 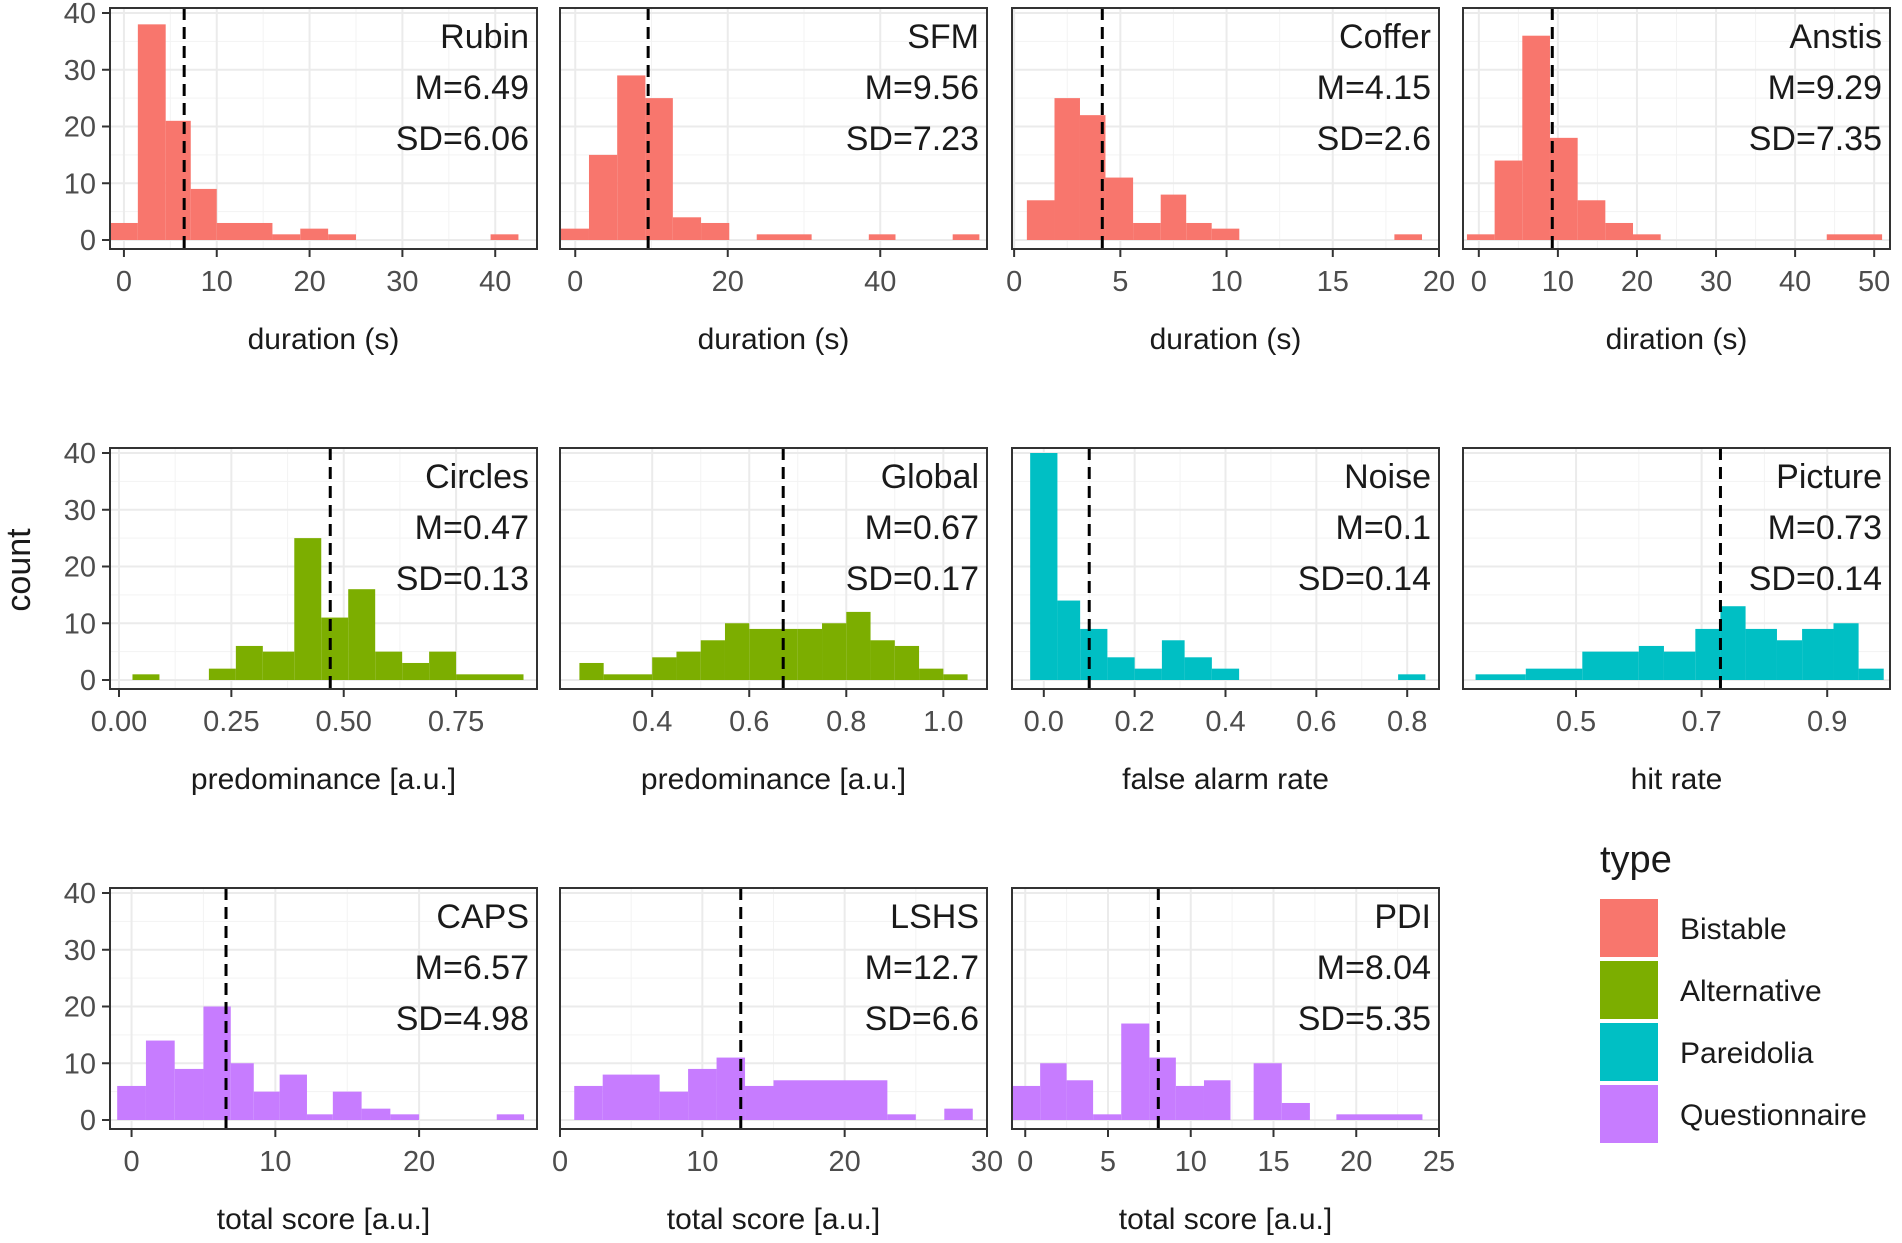 What do you see at coordinates (1364, 1019) in the screenshot?
I see `panel-sd-label: SD=5.35` at bounding box center [1364, 1019].